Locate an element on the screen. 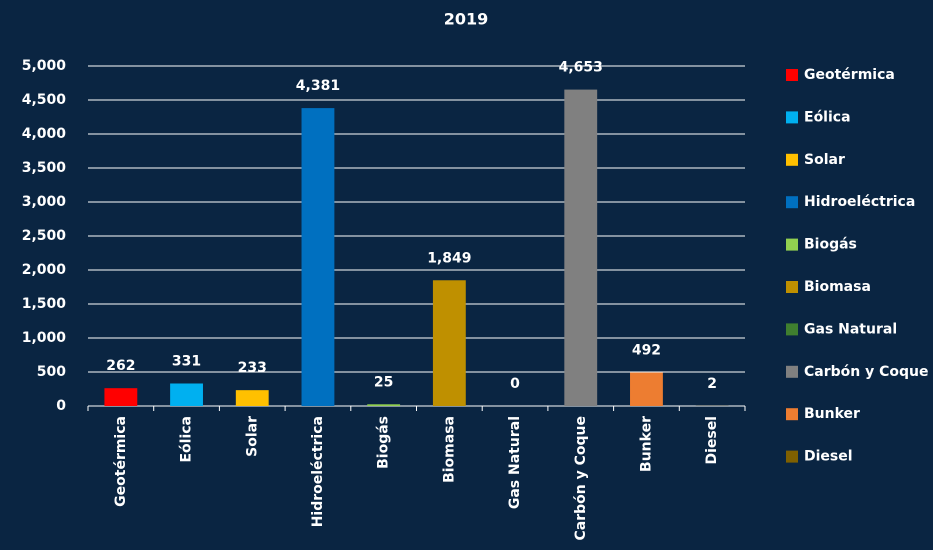 The image size is (933, 550). x-tick-label: Geotérmica is located at coordinates (121, 461).